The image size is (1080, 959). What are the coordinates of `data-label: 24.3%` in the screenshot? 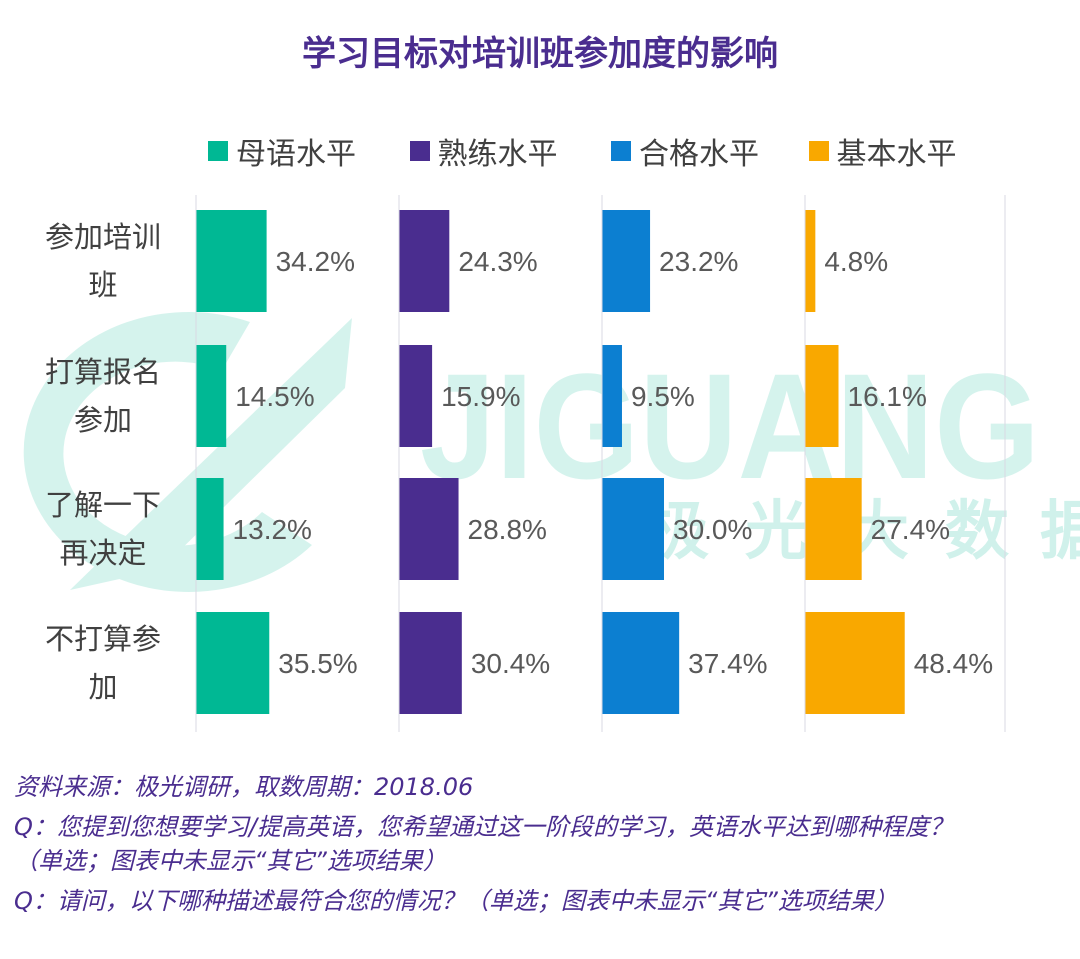 It's located at (497, 261).